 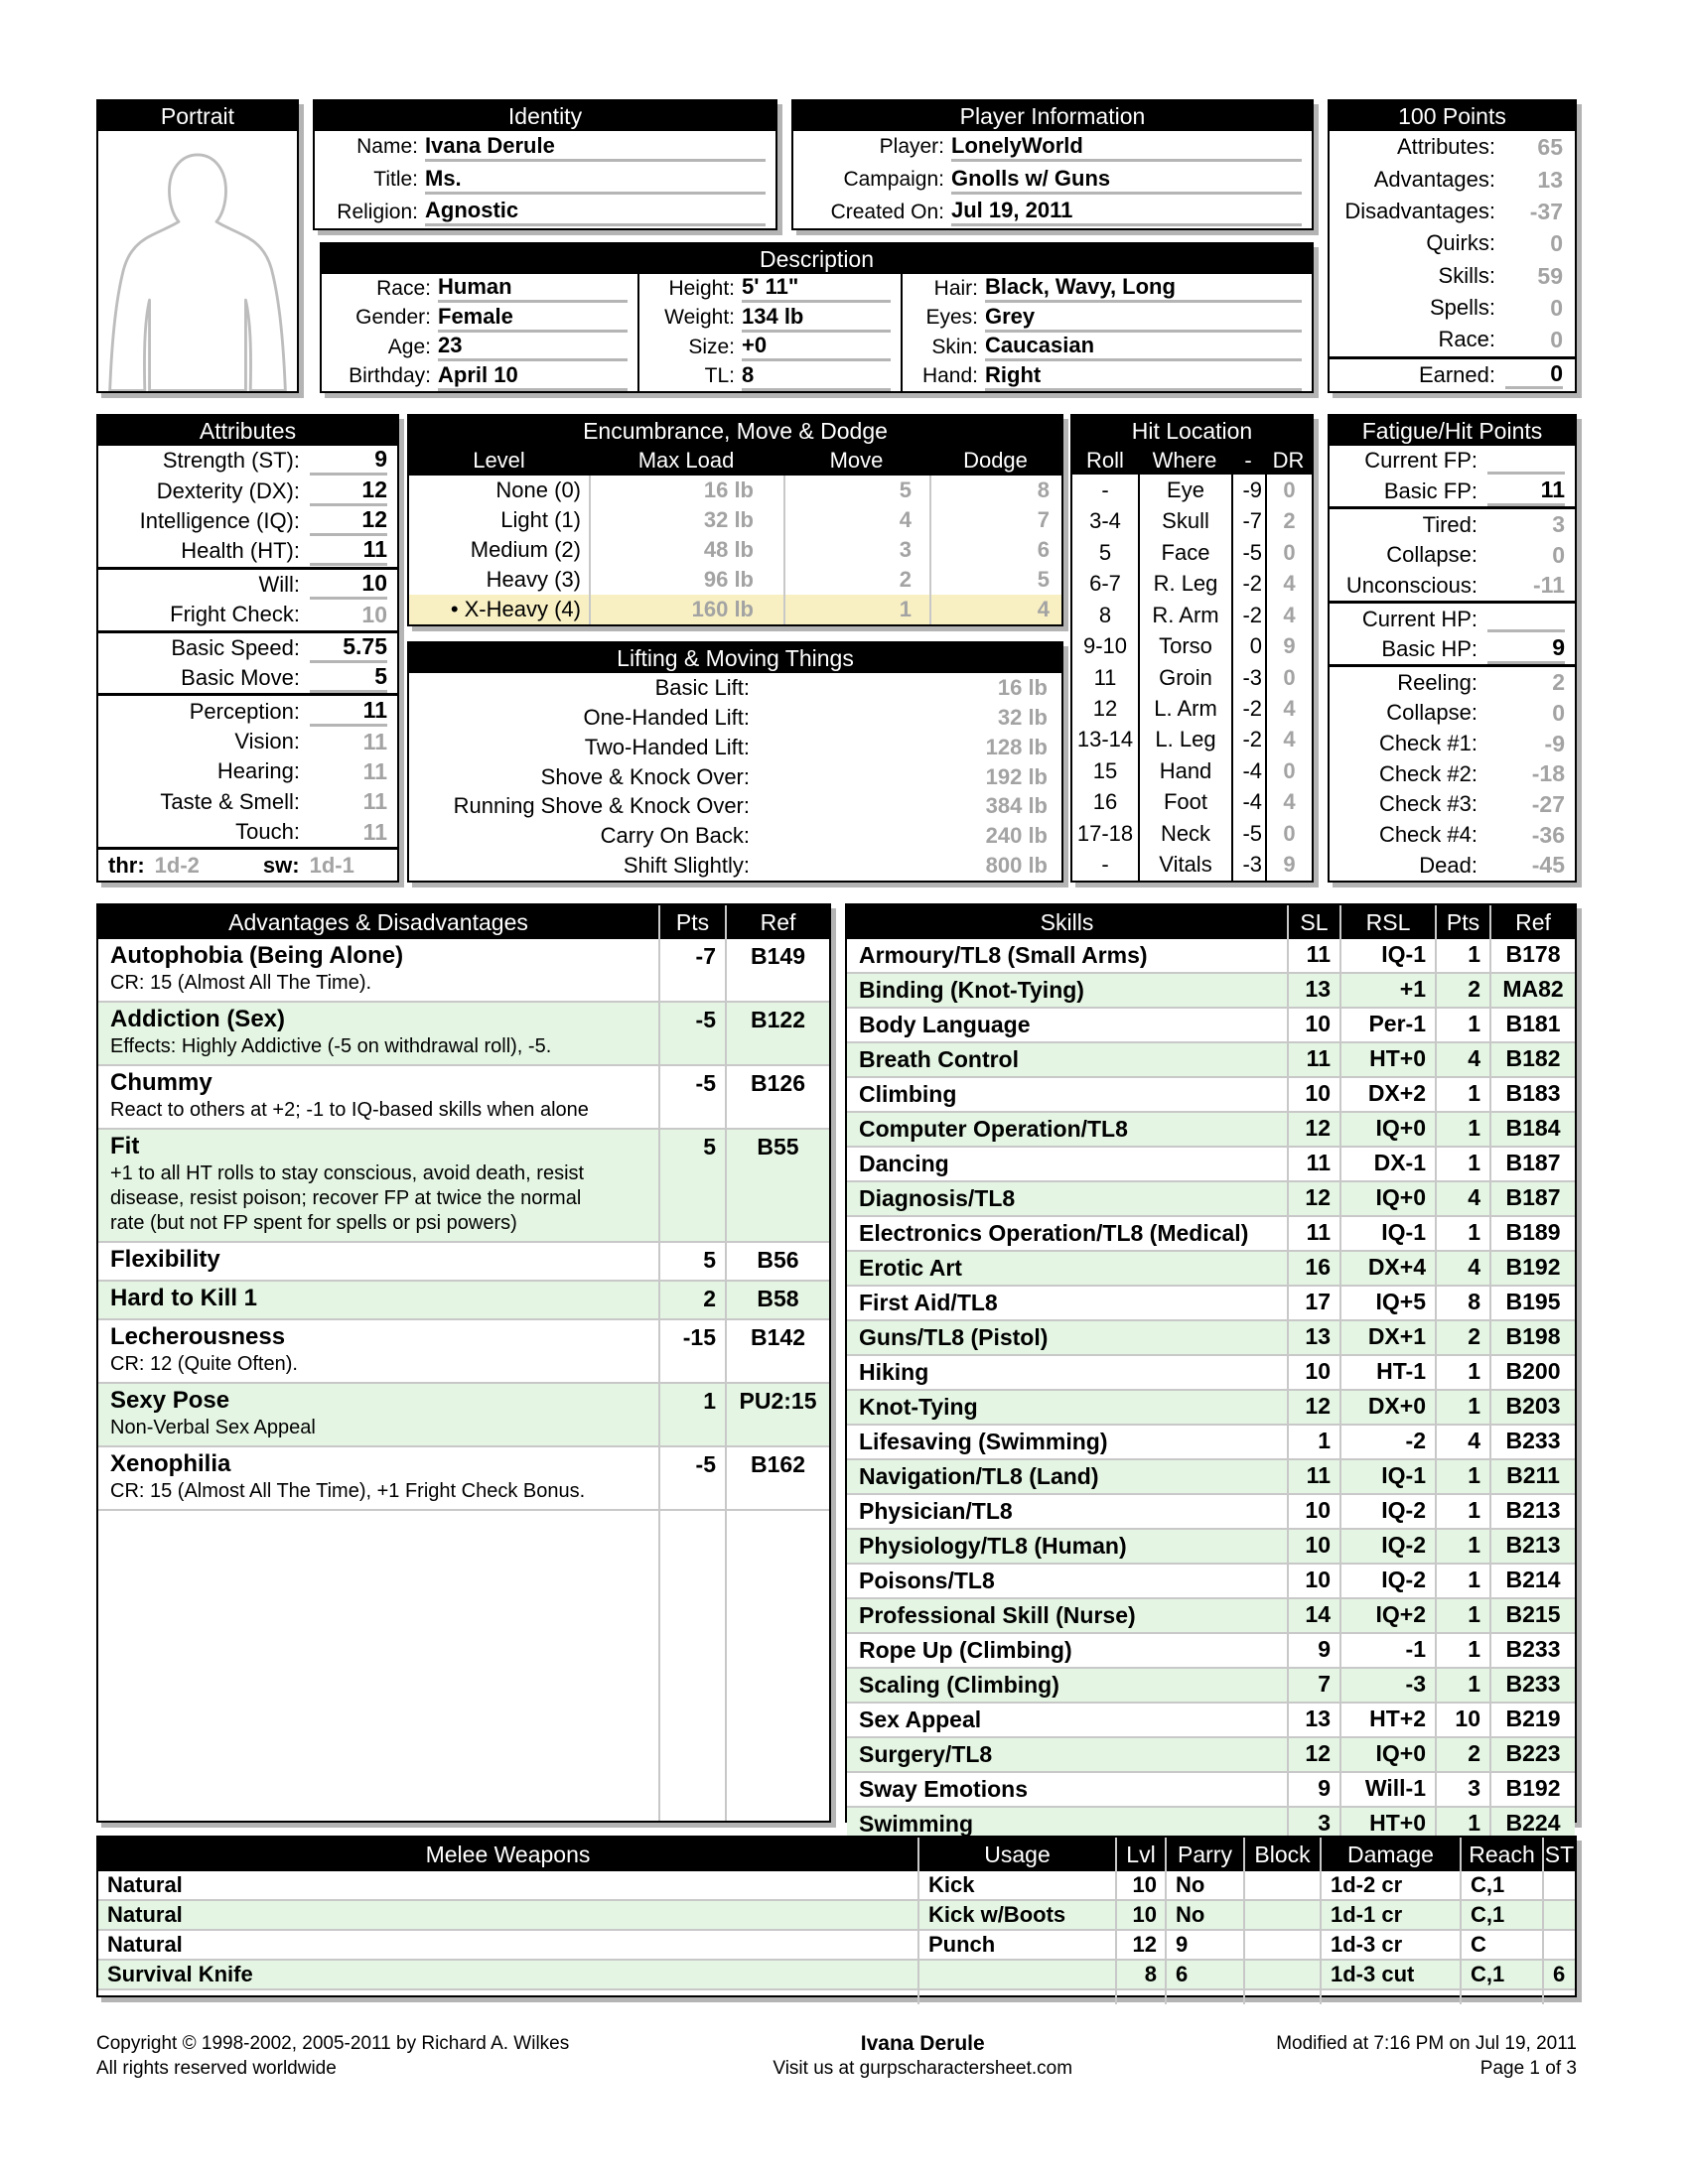 I want to click on weapon-parry: No, so click(x=1204, y=1885).